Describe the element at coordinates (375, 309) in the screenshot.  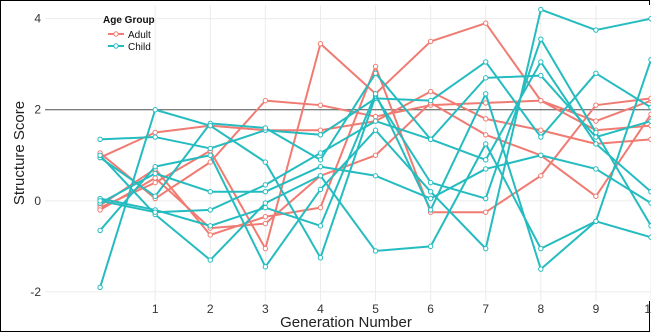
I see `x-tick-label: 5` at that location.